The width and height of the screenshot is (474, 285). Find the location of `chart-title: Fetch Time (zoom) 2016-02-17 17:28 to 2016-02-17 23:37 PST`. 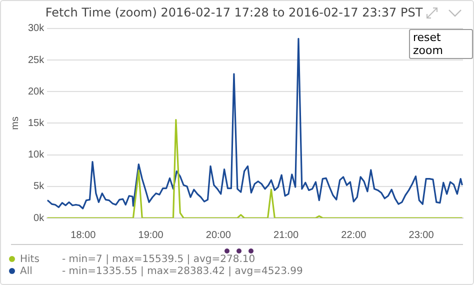

chart-title: Fetch Time (zoom) 2016-02-17 17:28 to 2016-02-17 23:37 PST is located at coordinates (234, 12).